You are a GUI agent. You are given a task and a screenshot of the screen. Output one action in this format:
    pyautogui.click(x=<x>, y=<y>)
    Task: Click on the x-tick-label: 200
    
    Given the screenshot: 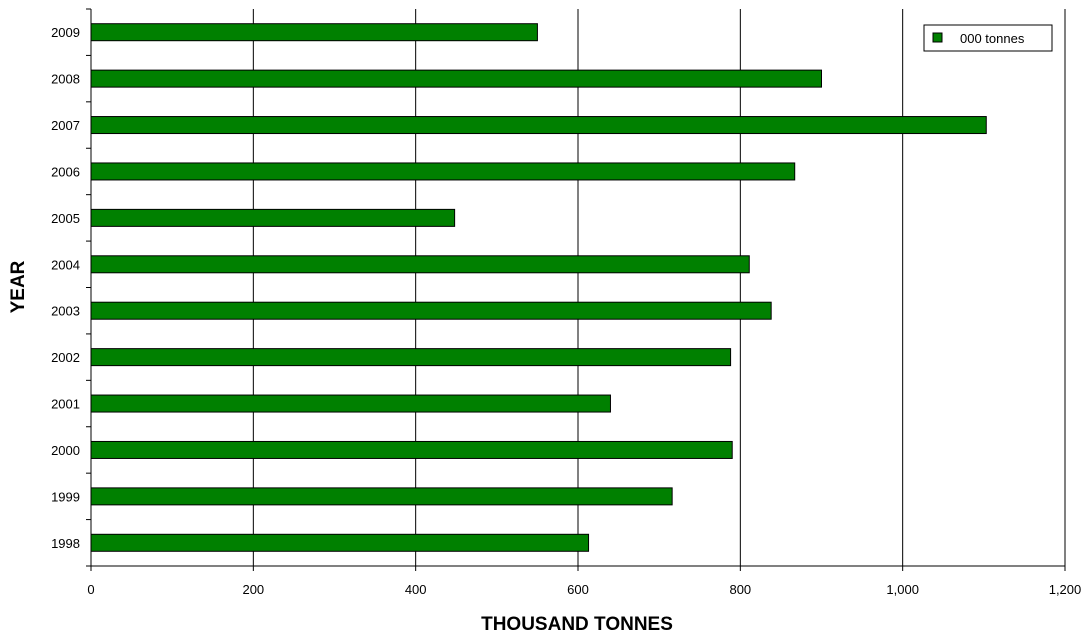 What is the action you would take?
    pyautogui.click(x=253, y=589)
    